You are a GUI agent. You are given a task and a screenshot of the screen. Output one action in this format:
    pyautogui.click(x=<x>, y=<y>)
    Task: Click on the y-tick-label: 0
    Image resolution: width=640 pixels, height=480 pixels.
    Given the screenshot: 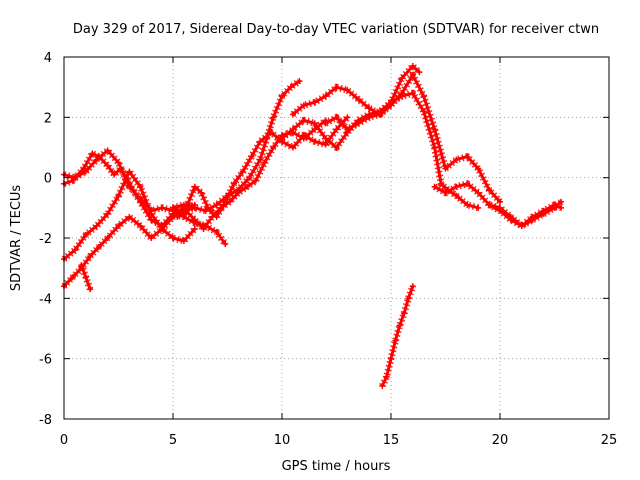 What is the action you would take?
    pyautogui.click(x=48, y=179)
    